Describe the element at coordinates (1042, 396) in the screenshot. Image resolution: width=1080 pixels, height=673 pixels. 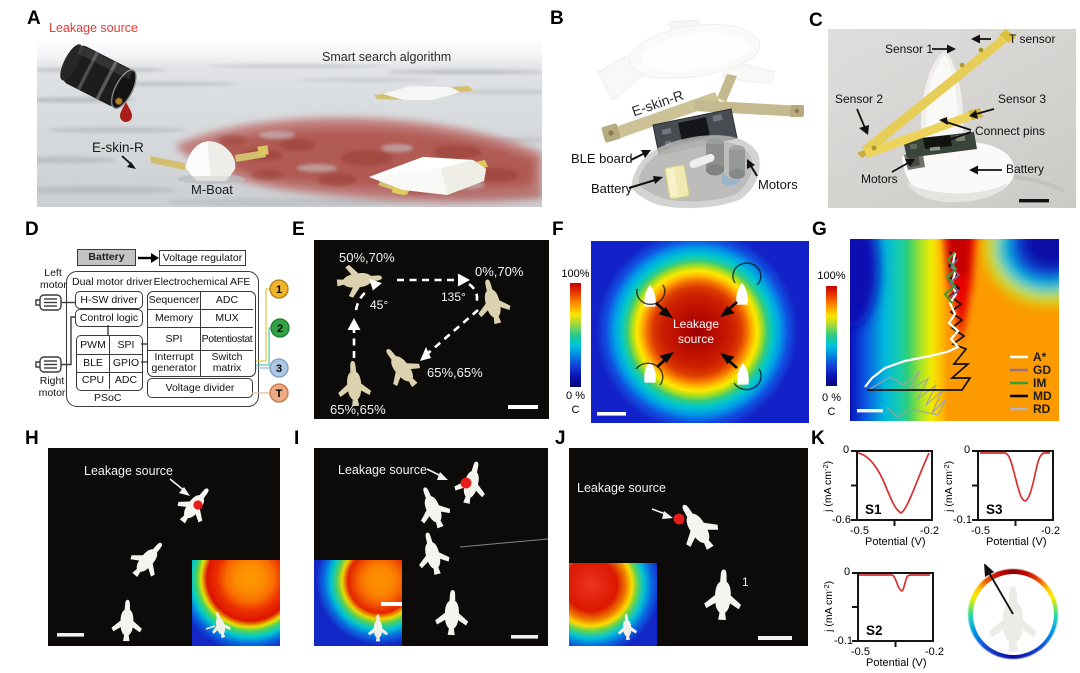
I see `svg-text: MD` at that location.